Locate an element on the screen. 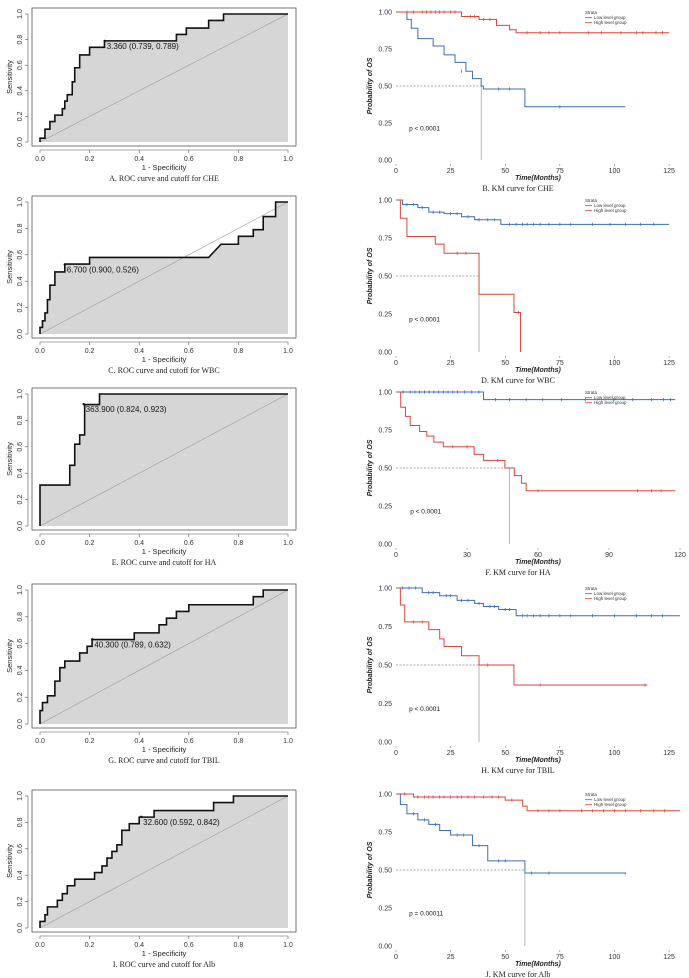 The image size is (689, 978). x-tick-label: 1.0 is located at coordinates (288, 741).